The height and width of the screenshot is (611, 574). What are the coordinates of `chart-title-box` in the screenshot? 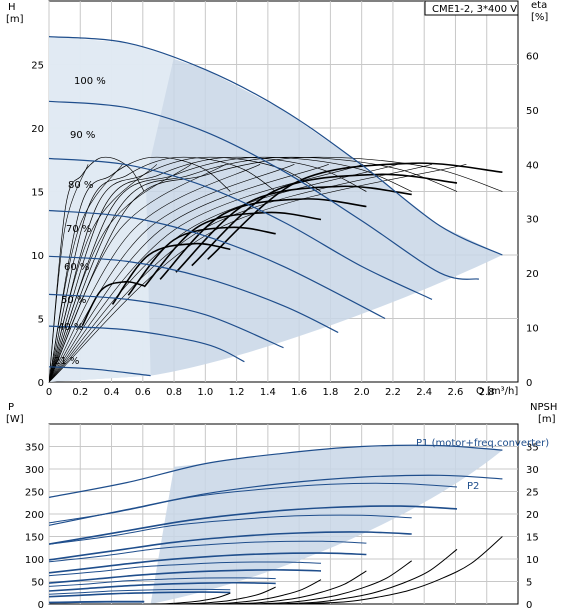 It's located at (471, 8).